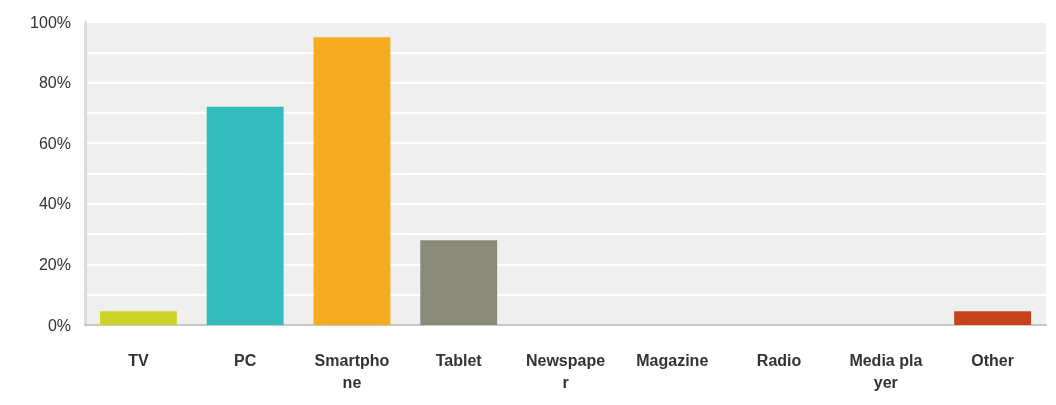  Describe the element at coordinates (54, 264) in the screenshot. I see `y-tick-label: 20%` at that location.